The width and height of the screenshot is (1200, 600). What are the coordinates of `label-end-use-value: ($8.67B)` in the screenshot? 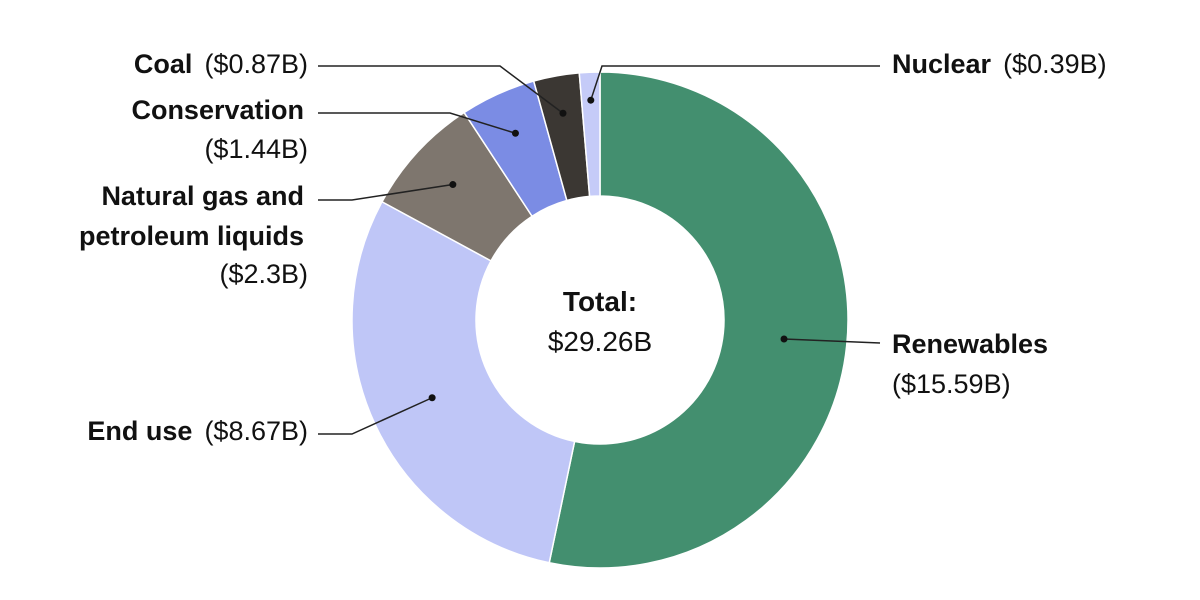 It's located at (256, 431).